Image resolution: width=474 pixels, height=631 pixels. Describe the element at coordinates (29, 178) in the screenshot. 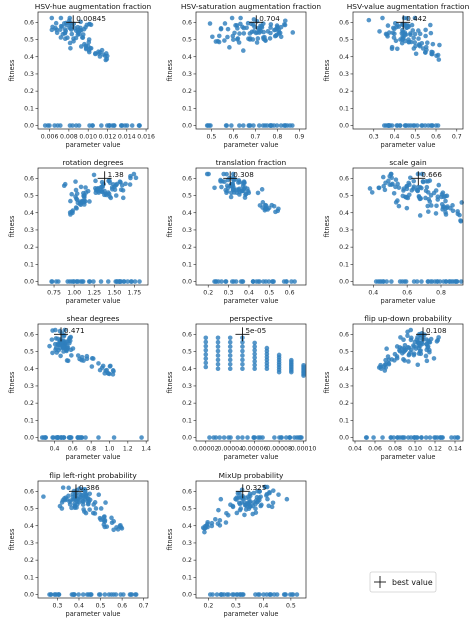

I see `y-tick-label: 0.6` at that location.